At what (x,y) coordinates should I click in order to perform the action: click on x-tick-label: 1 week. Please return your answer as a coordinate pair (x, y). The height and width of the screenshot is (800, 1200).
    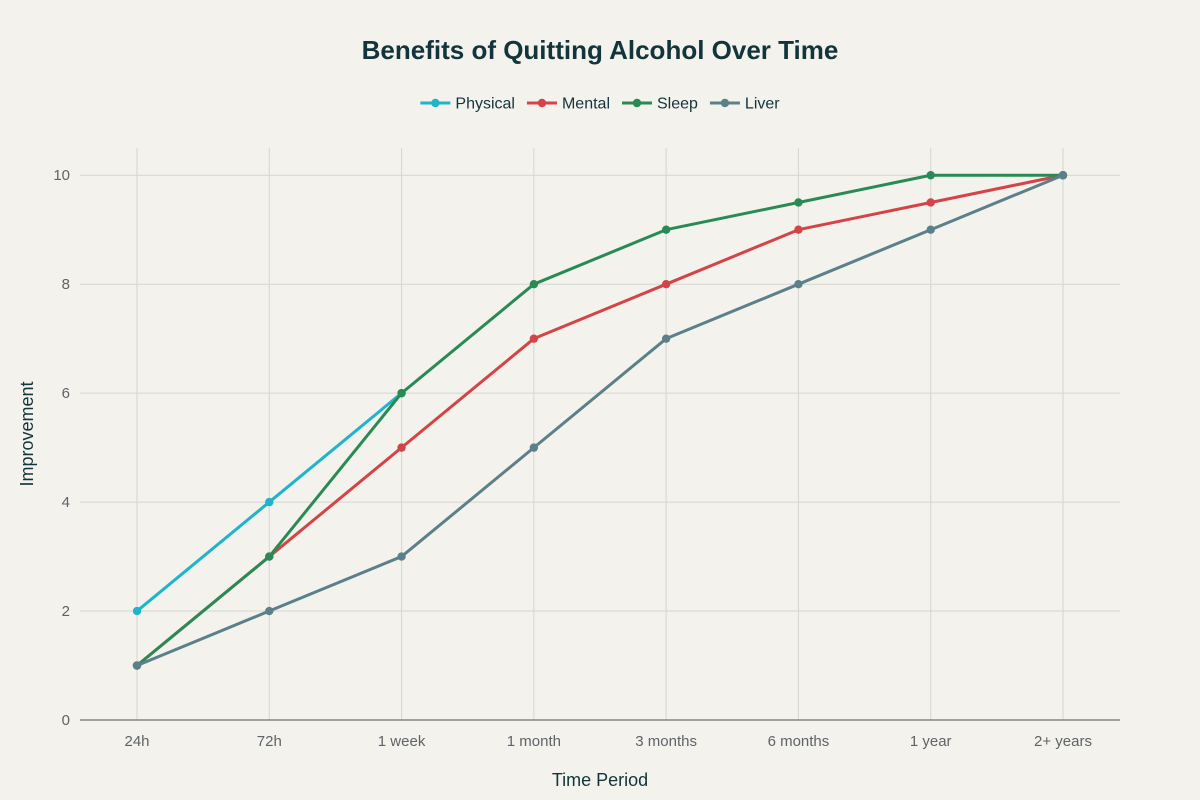
    Looking at the image, I should click on (402, 741).